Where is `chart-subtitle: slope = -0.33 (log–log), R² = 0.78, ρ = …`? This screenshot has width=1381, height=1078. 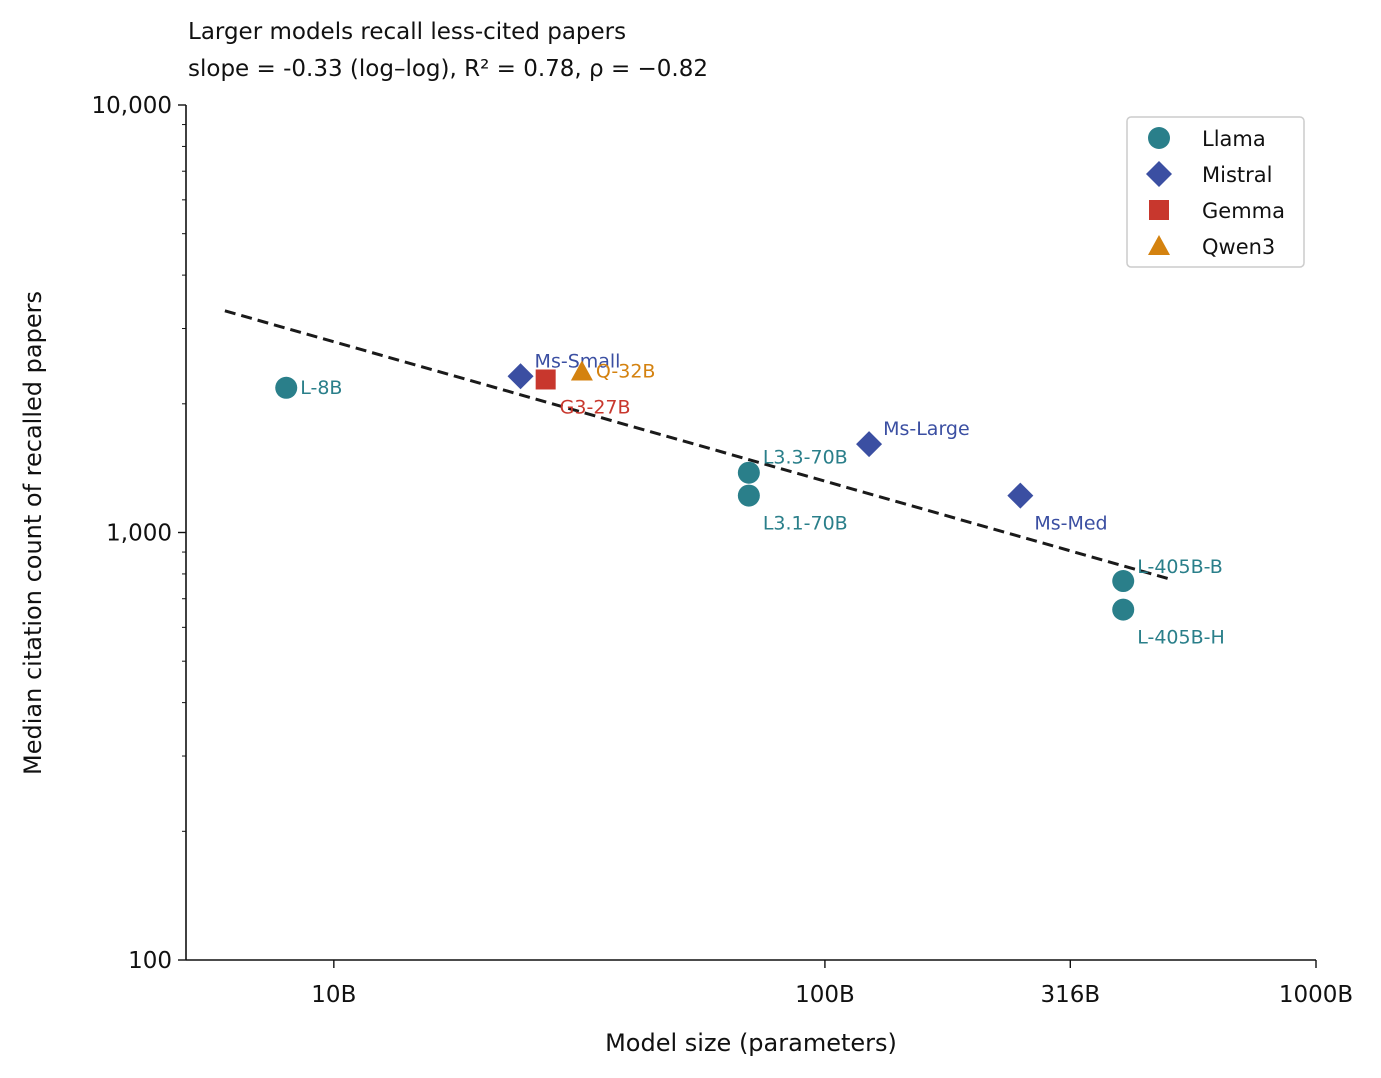
chart-subtitle: slope = -0.33 (log–log), R² = 0.78, ρ = … is located at coordinates (448, 69).